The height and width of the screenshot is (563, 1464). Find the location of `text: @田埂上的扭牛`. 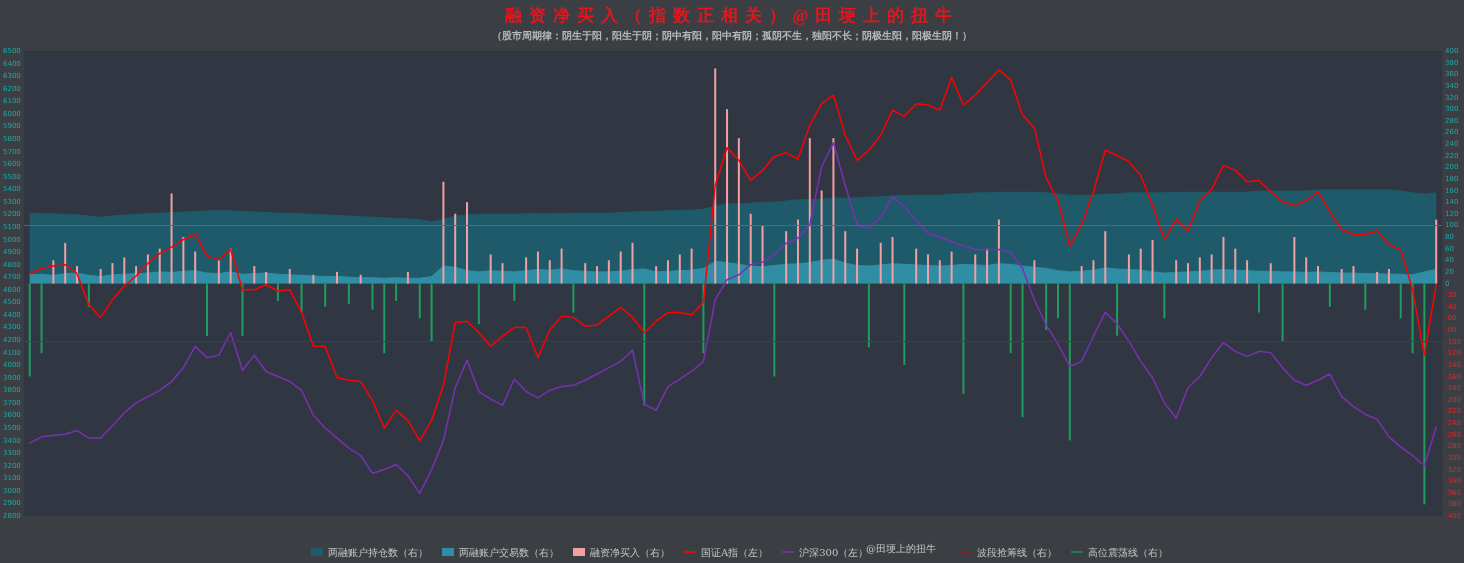

text: @田埂上的扭牛 is located at coordinates (901, 548).